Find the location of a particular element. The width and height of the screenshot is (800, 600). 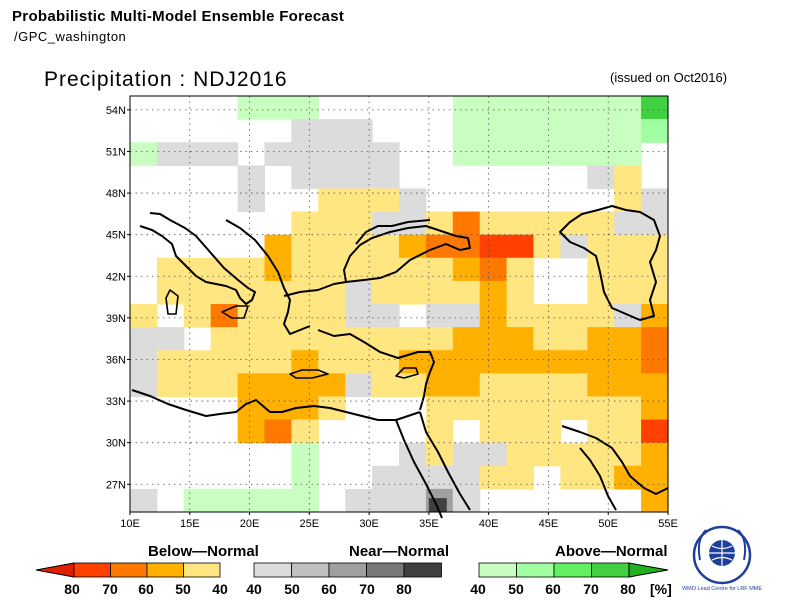

lon-tick-label: 20E is located at coordinates (250, 524).